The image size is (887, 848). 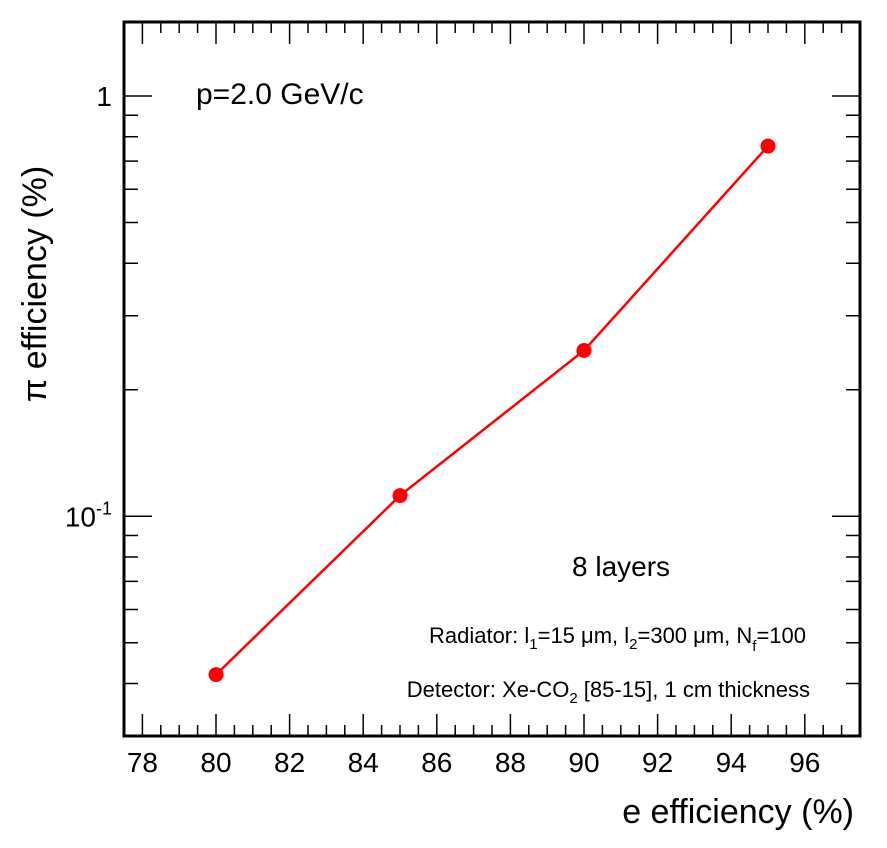 I want to click on radiator-sub1: 1, so click(x=533, y=644).